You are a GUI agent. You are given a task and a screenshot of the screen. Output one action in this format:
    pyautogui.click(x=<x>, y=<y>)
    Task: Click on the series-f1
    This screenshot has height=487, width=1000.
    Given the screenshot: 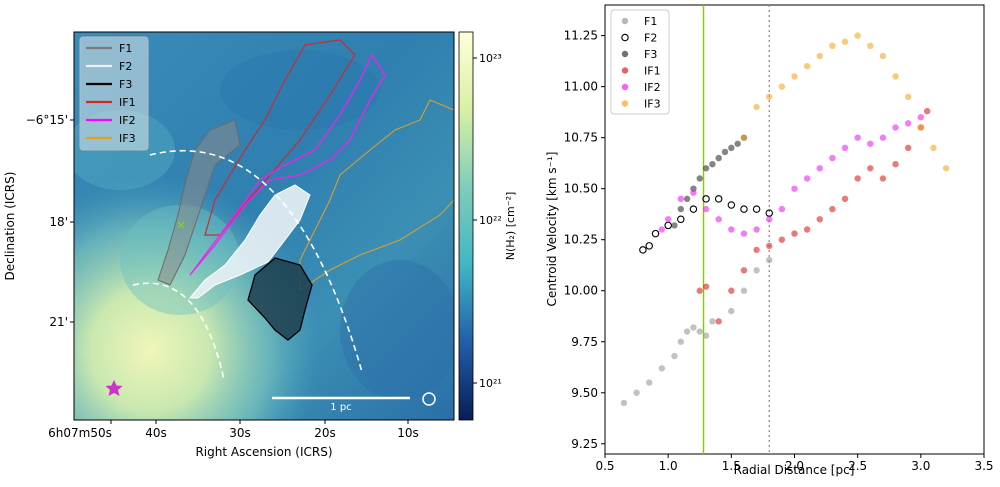 What is the action you would take?
    pyautogui.click(x=696, y=331)
    